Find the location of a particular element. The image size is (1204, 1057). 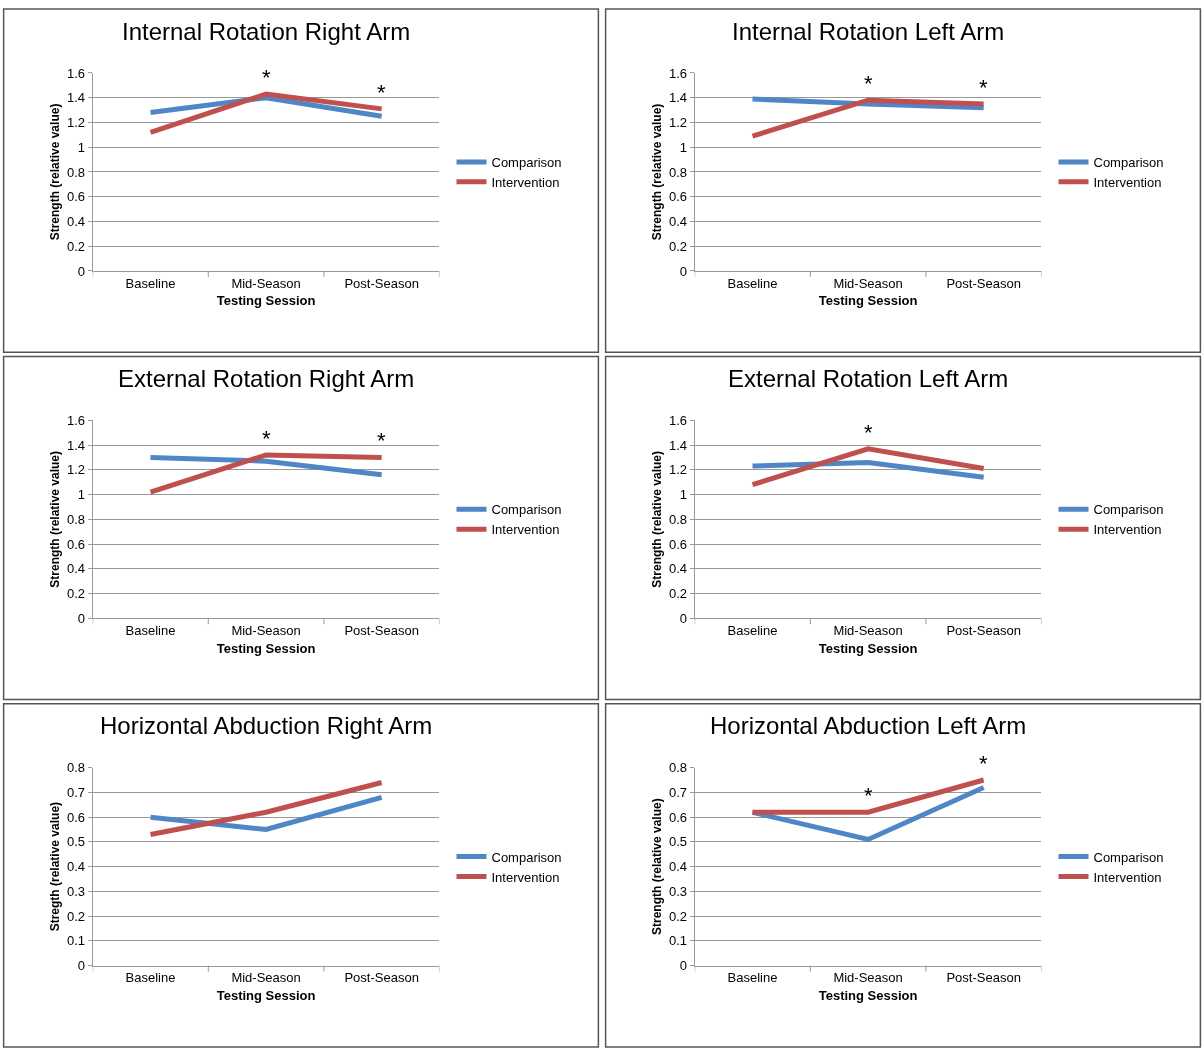

y-tick-label: 0.5 is located at coordinates (76, 842).